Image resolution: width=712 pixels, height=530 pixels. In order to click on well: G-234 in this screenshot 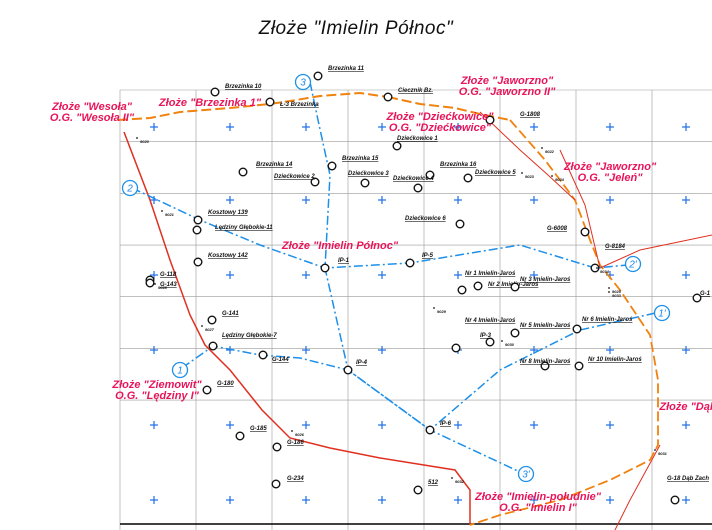, I will do `click(287, 482)`.